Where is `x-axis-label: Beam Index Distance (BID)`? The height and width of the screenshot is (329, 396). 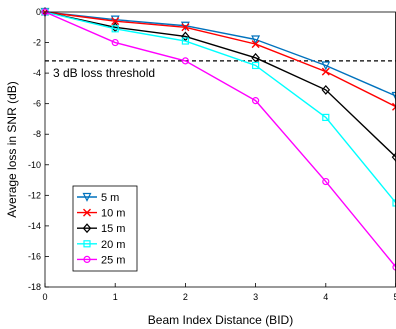
x-axis-label: Beam Index Distance (BID) is located at coordinates (220, 320).